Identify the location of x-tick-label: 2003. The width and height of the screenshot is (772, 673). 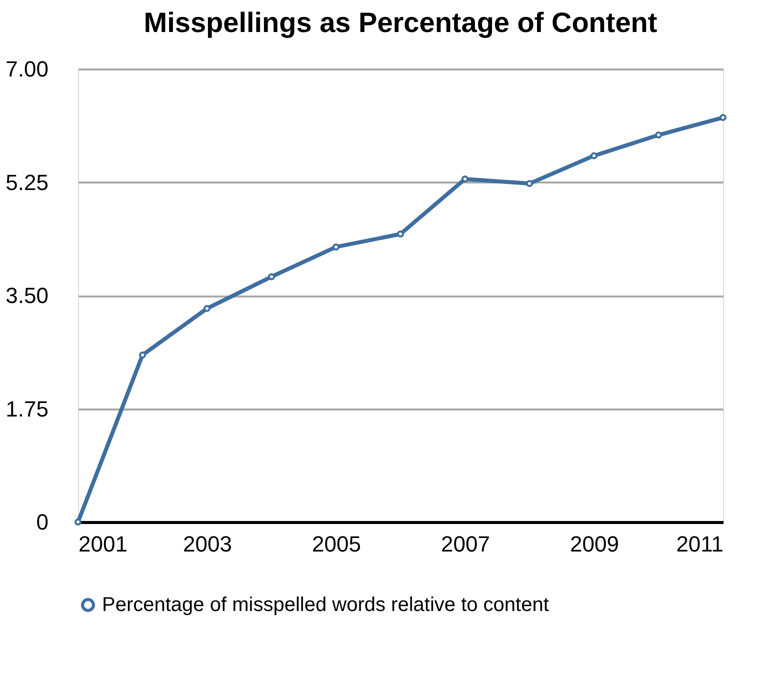
(207, 544).